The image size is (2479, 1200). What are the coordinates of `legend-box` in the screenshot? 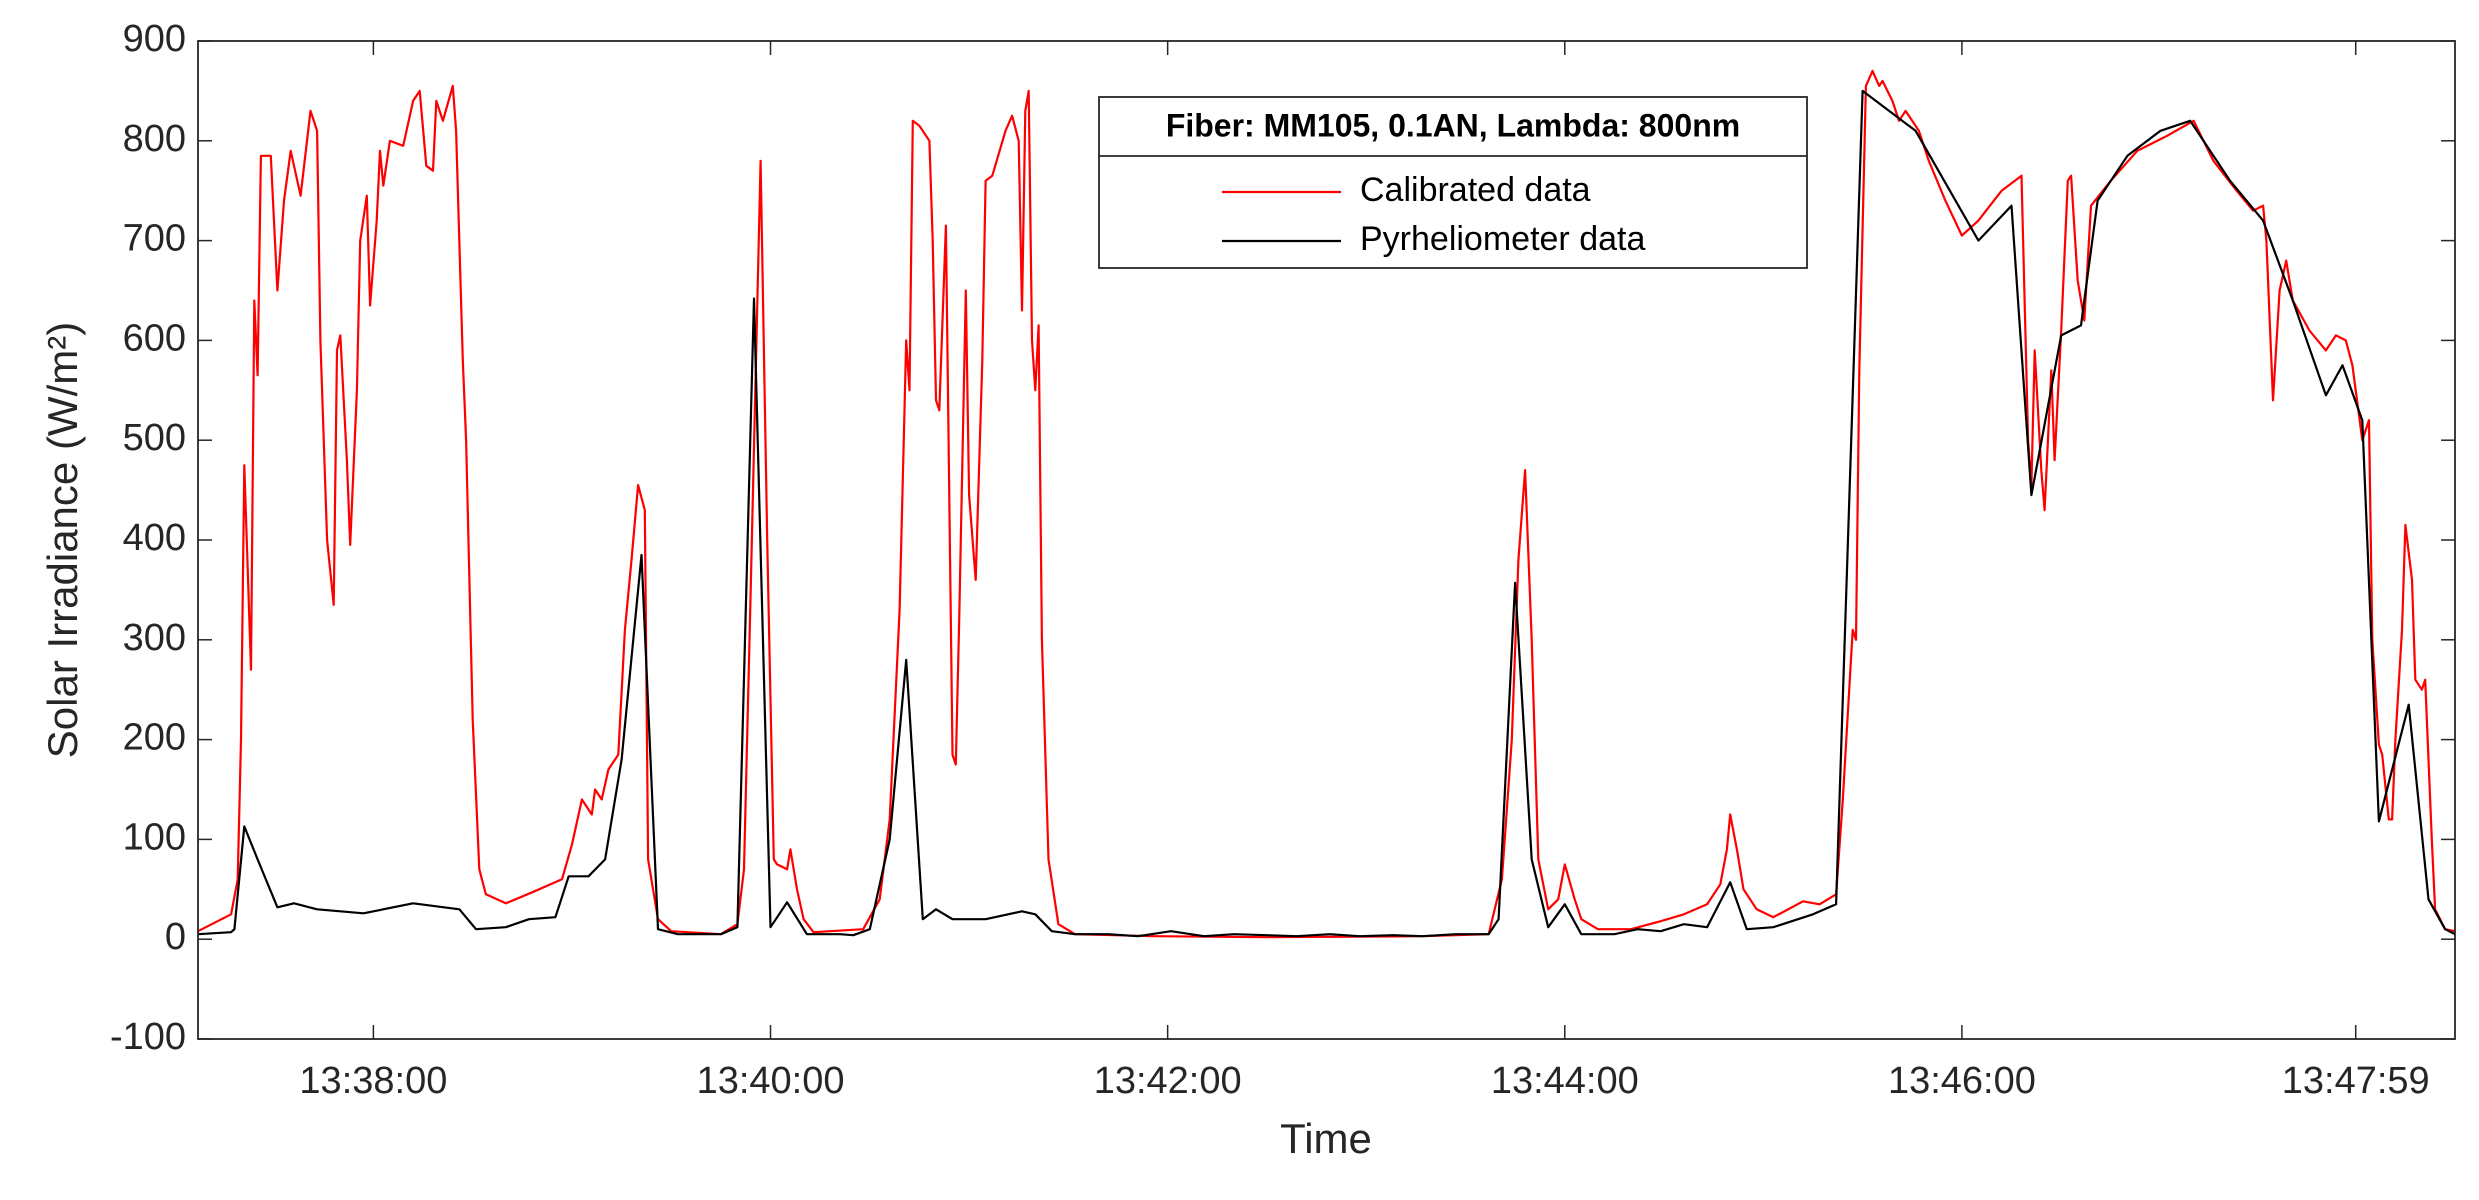 It's located at (1453, 182).